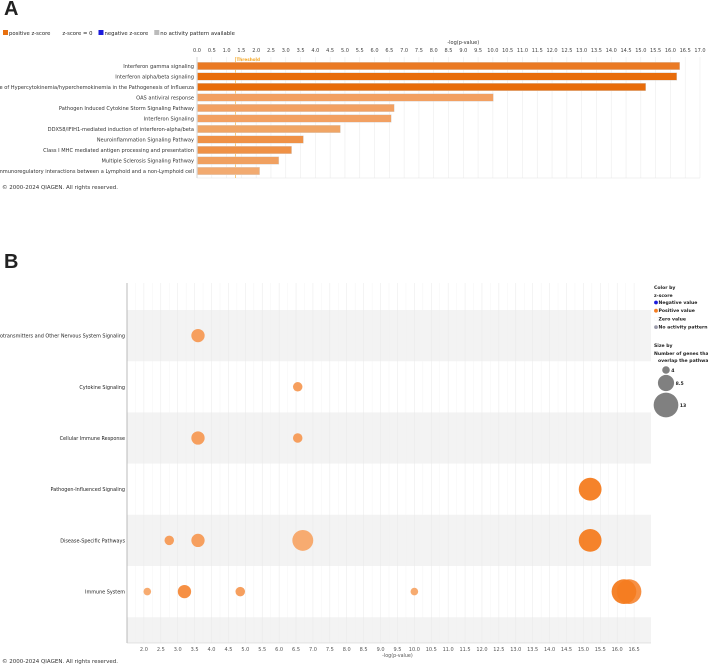 The width and height of the screenshot is (708, 668). What do you see at coordinates (699, 51) in the screenshot?
I see `x-tick-label: 17.0` at bounding box center [699, 51].